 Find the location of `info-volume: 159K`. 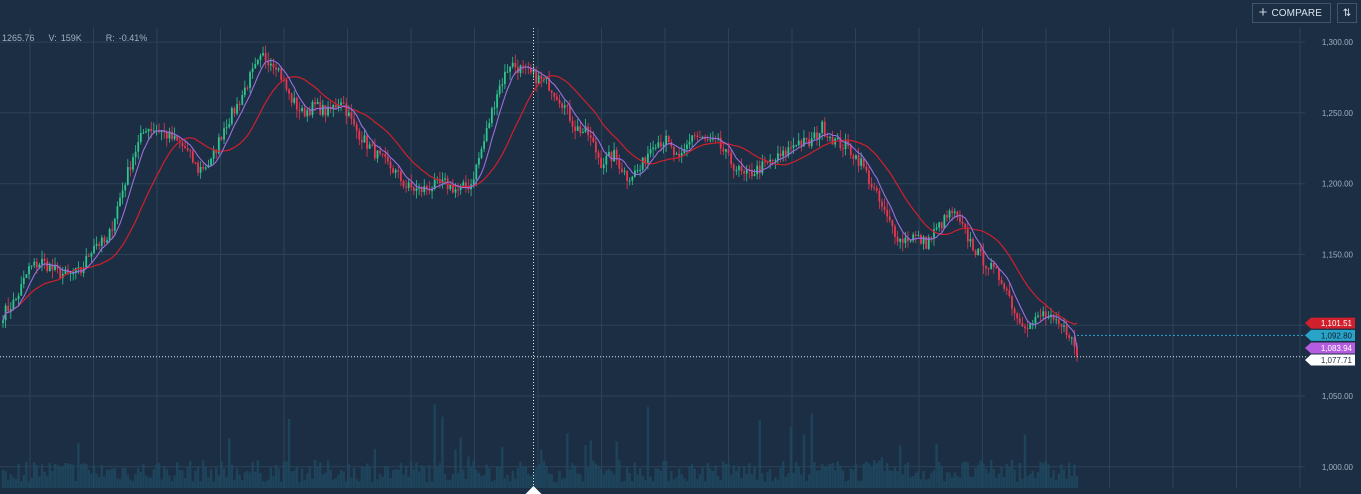

info-volume: 159K is located at coordinates (71, 38).